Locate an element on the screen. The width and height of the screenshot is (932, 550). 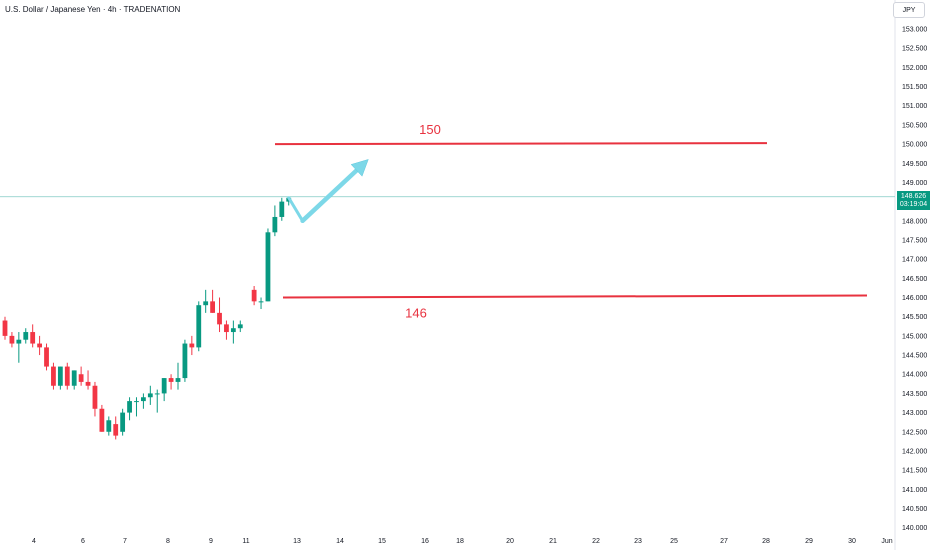
time-tick-label: 29 is located at coordinates (809, 541).